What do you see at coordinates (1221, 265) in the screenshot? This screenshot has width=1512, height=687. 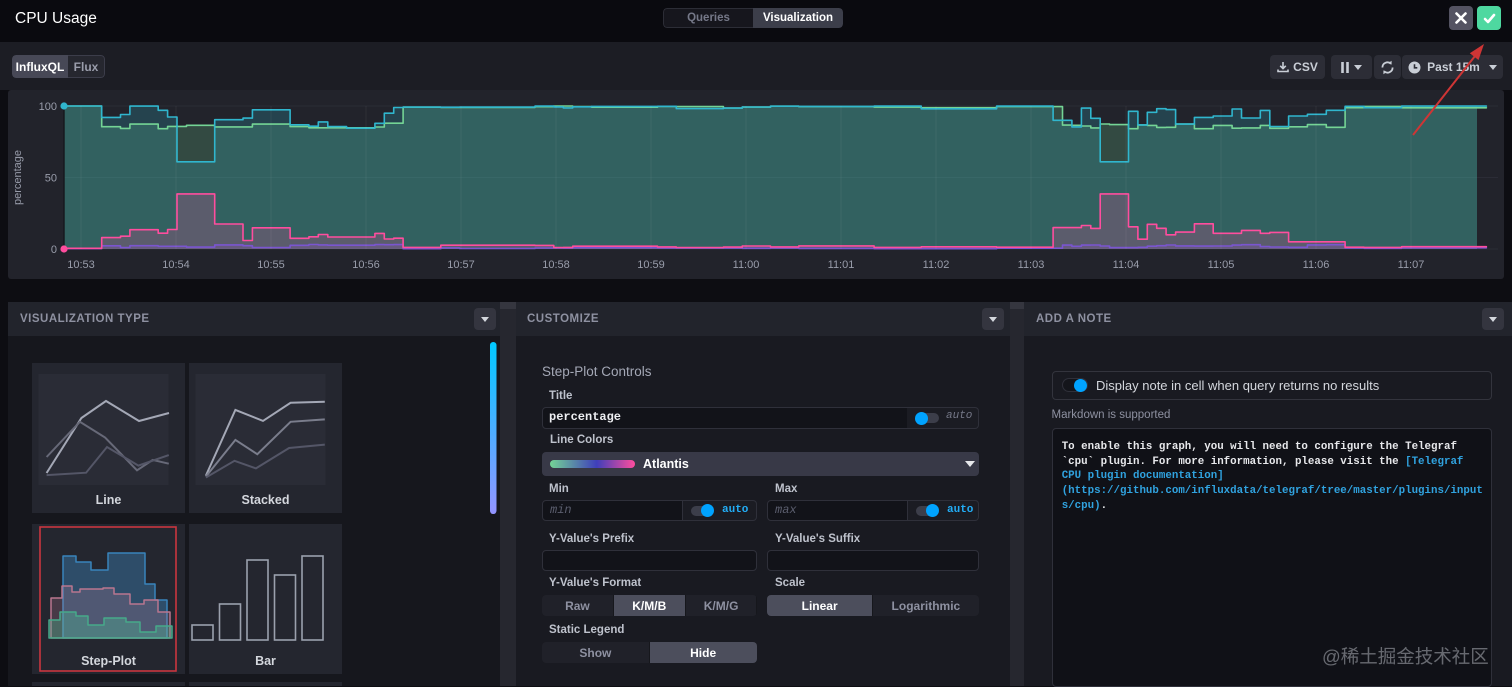 I see `svg-text: 11:05` at bounding box center [1221, 265].